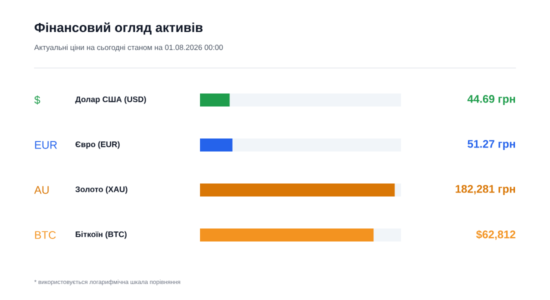  Describe the element at coordinates (491, 100) in the screenshot. I see `data-label: 44.69 грн` at that location.